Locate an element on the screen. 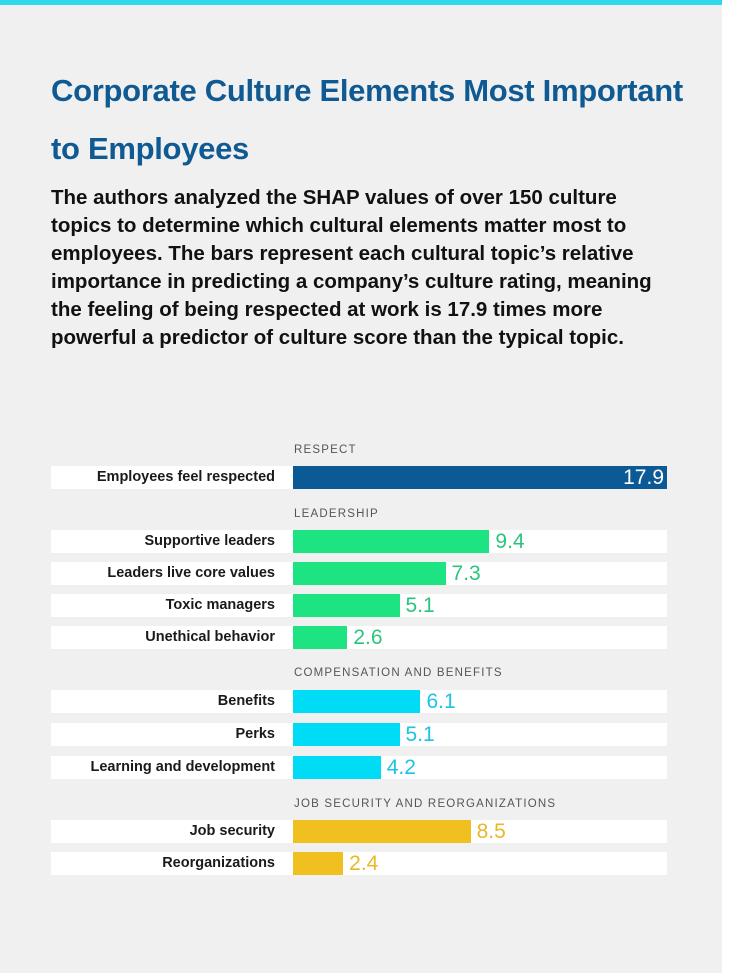 This screenshot has width=729, height=973. category-label: Reorganizations is located at coordinates (218, 863).